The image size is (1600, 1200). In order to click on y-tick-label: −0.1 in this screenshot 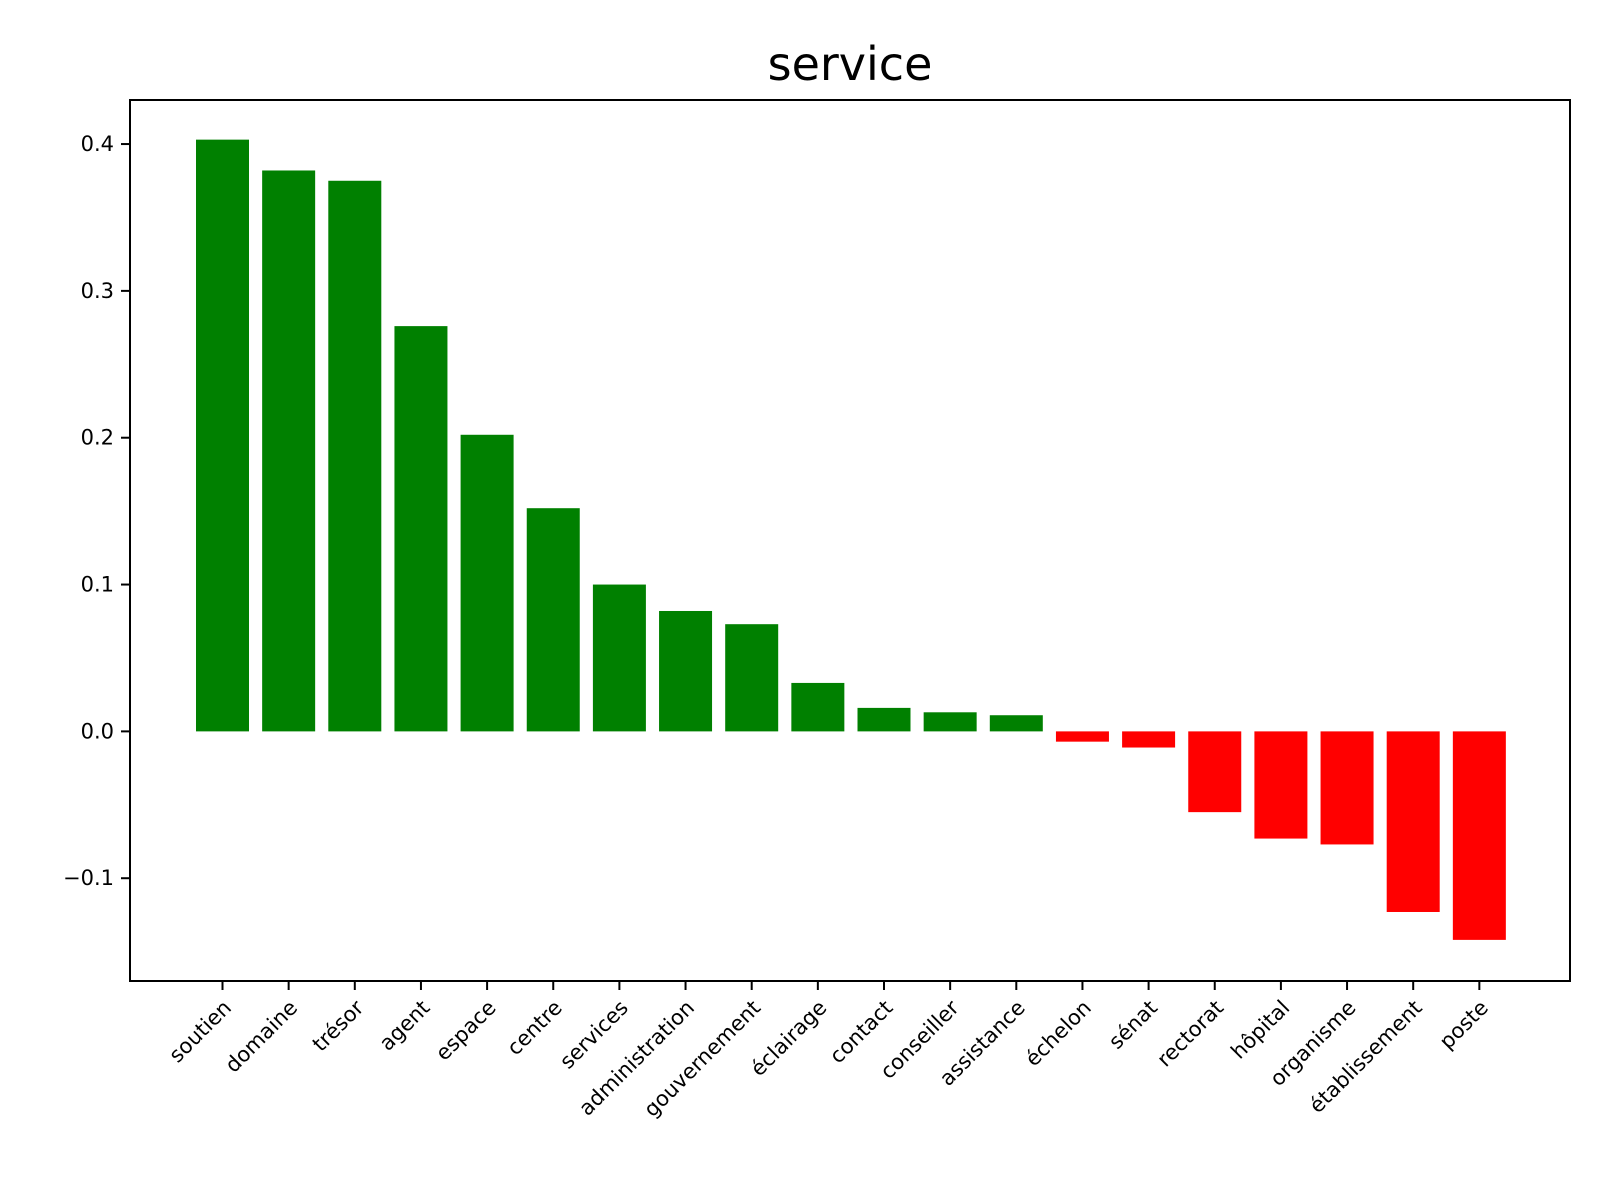, I will do `click(88, 878)`.